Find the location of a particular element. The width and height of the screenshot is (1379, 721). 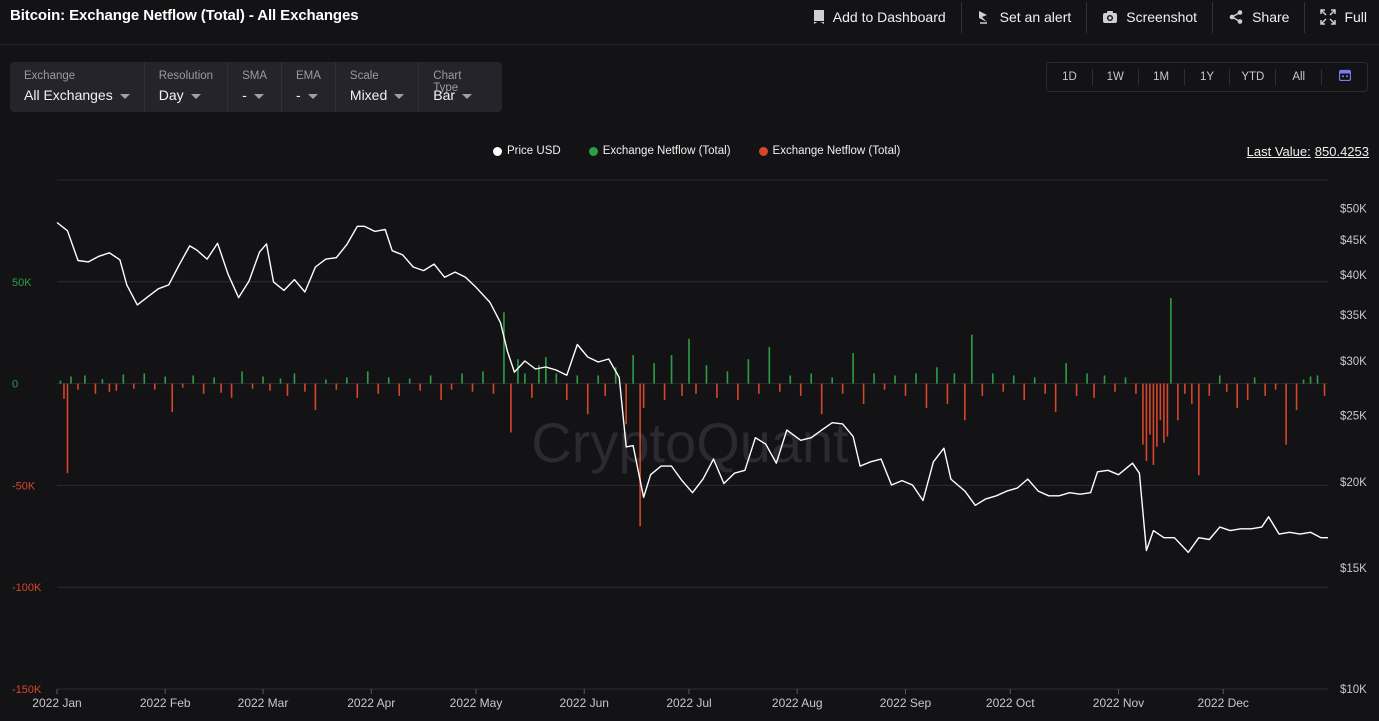

range-1y-button: 1Y is located at coordinates (1206, 77).